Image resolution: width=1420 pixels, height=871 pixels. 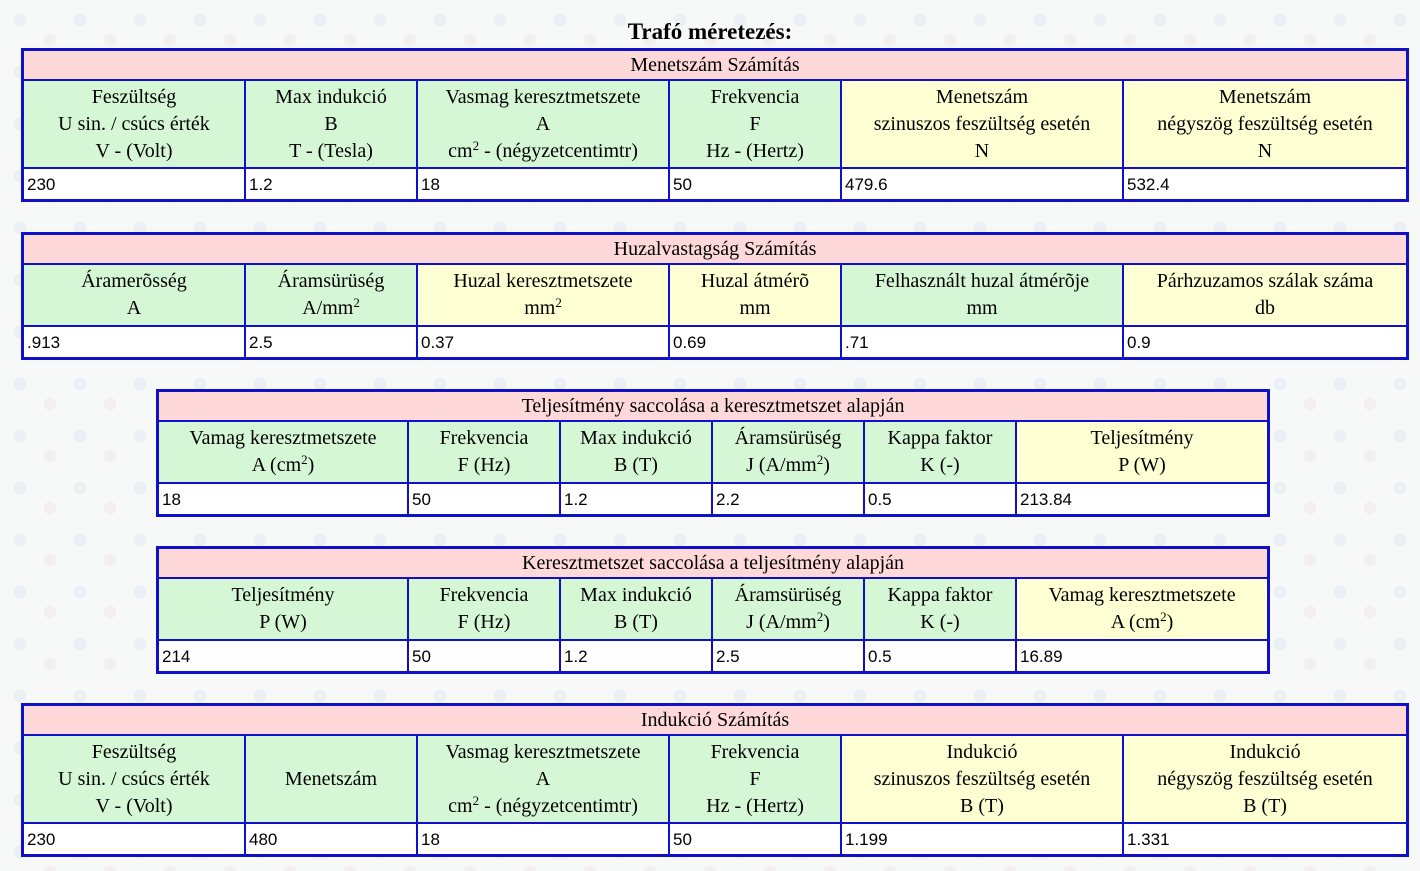 I want to click on indukcio-szinusz-output, so click(x=982, y=839).